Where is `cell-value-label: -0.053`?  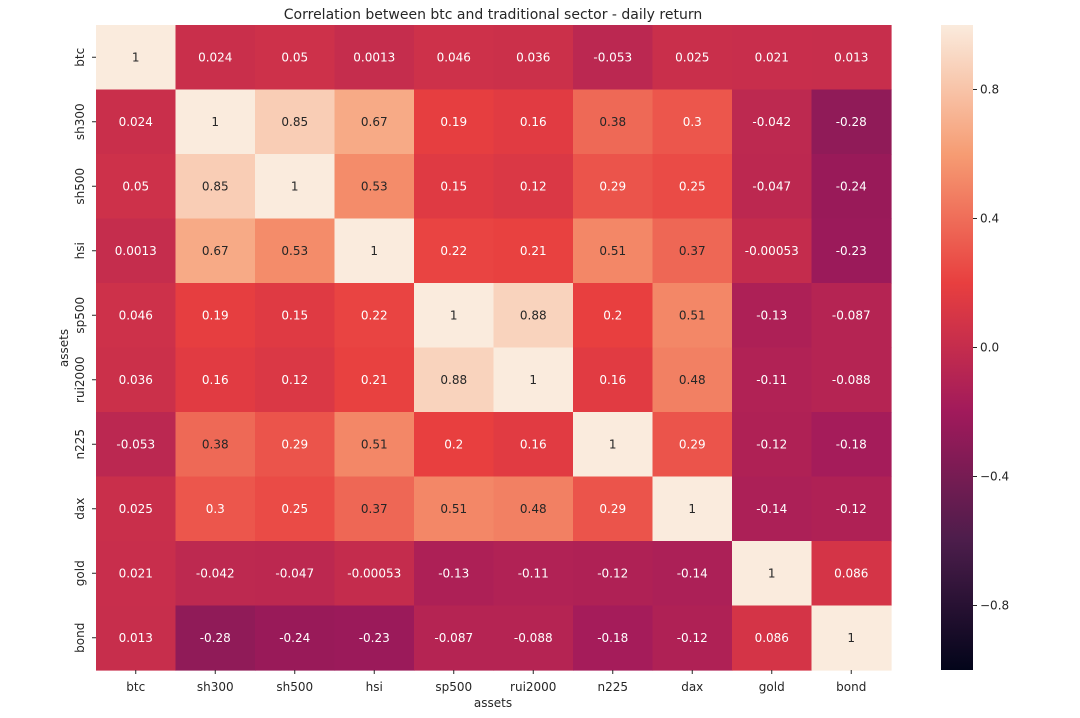 cell-value-label: -0.053 is located at coordinates (135, 444).